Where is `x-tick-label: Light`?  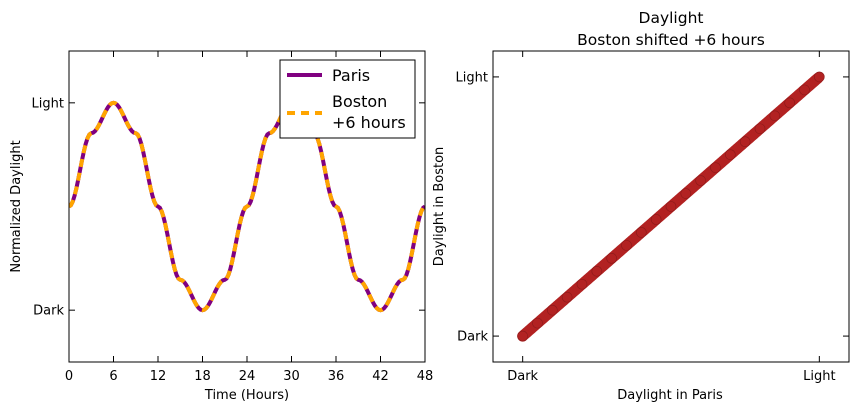 x-tick-label: Light is located at coordinates (819, 376).